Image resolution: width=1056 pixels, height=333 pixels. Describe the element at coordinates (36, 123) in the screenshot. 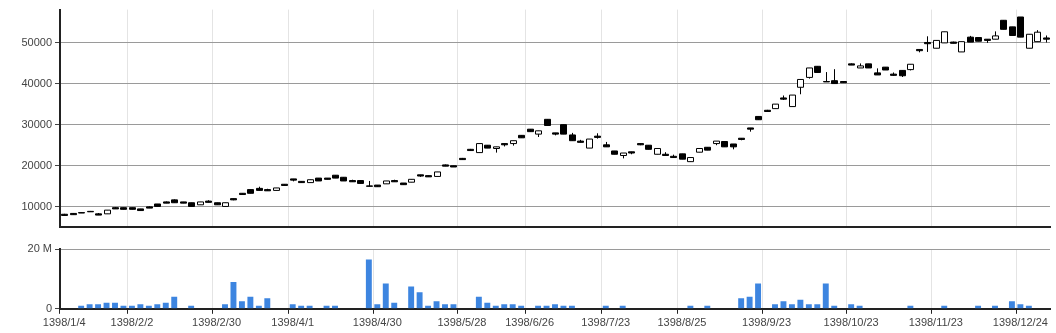

I see `y-tick-label: 30000` at that location.